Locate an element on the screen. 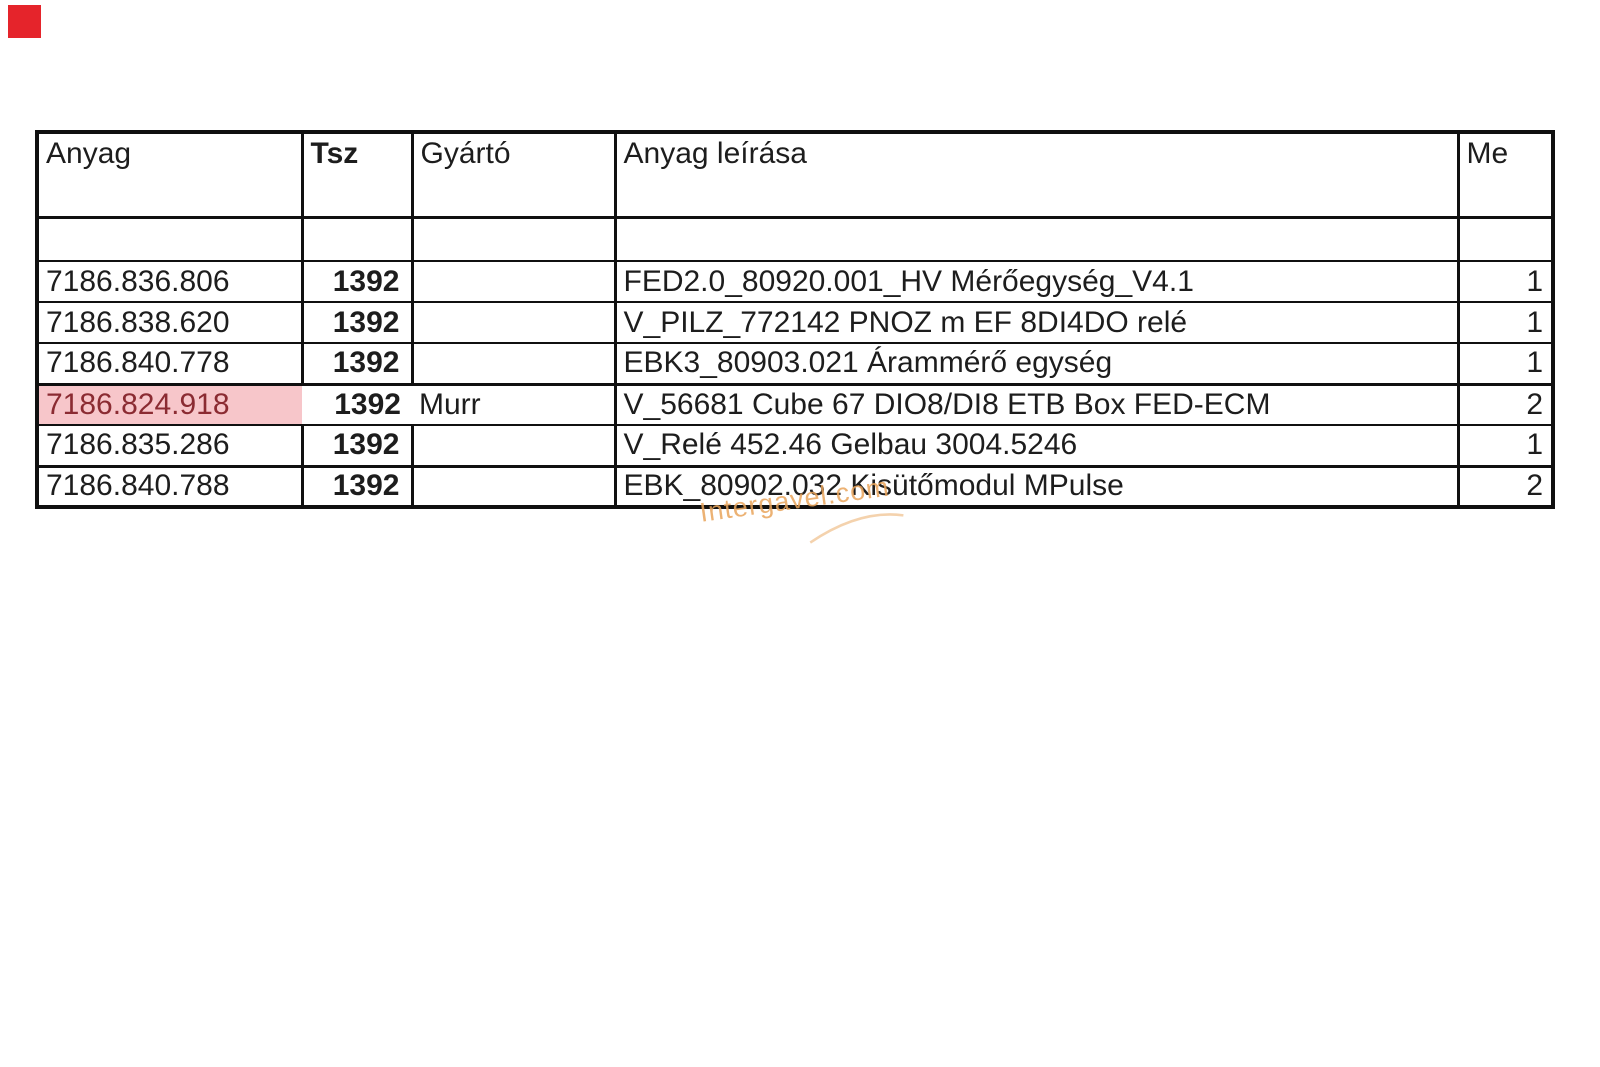 This screenshot has width=1600, height=1067. cell-anyag: 7186.835.286 is located at coordinates (169, 446).